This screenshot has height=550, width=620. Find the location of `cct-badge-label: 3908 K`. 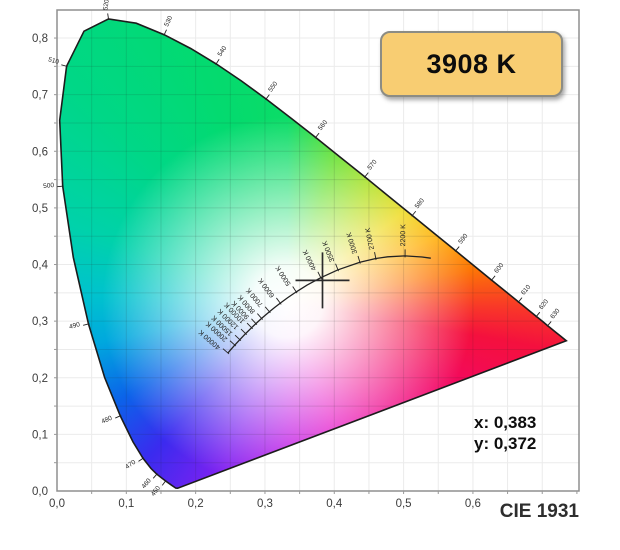

cct-badge-label: 3908 K is located at coordinates (471, 63).